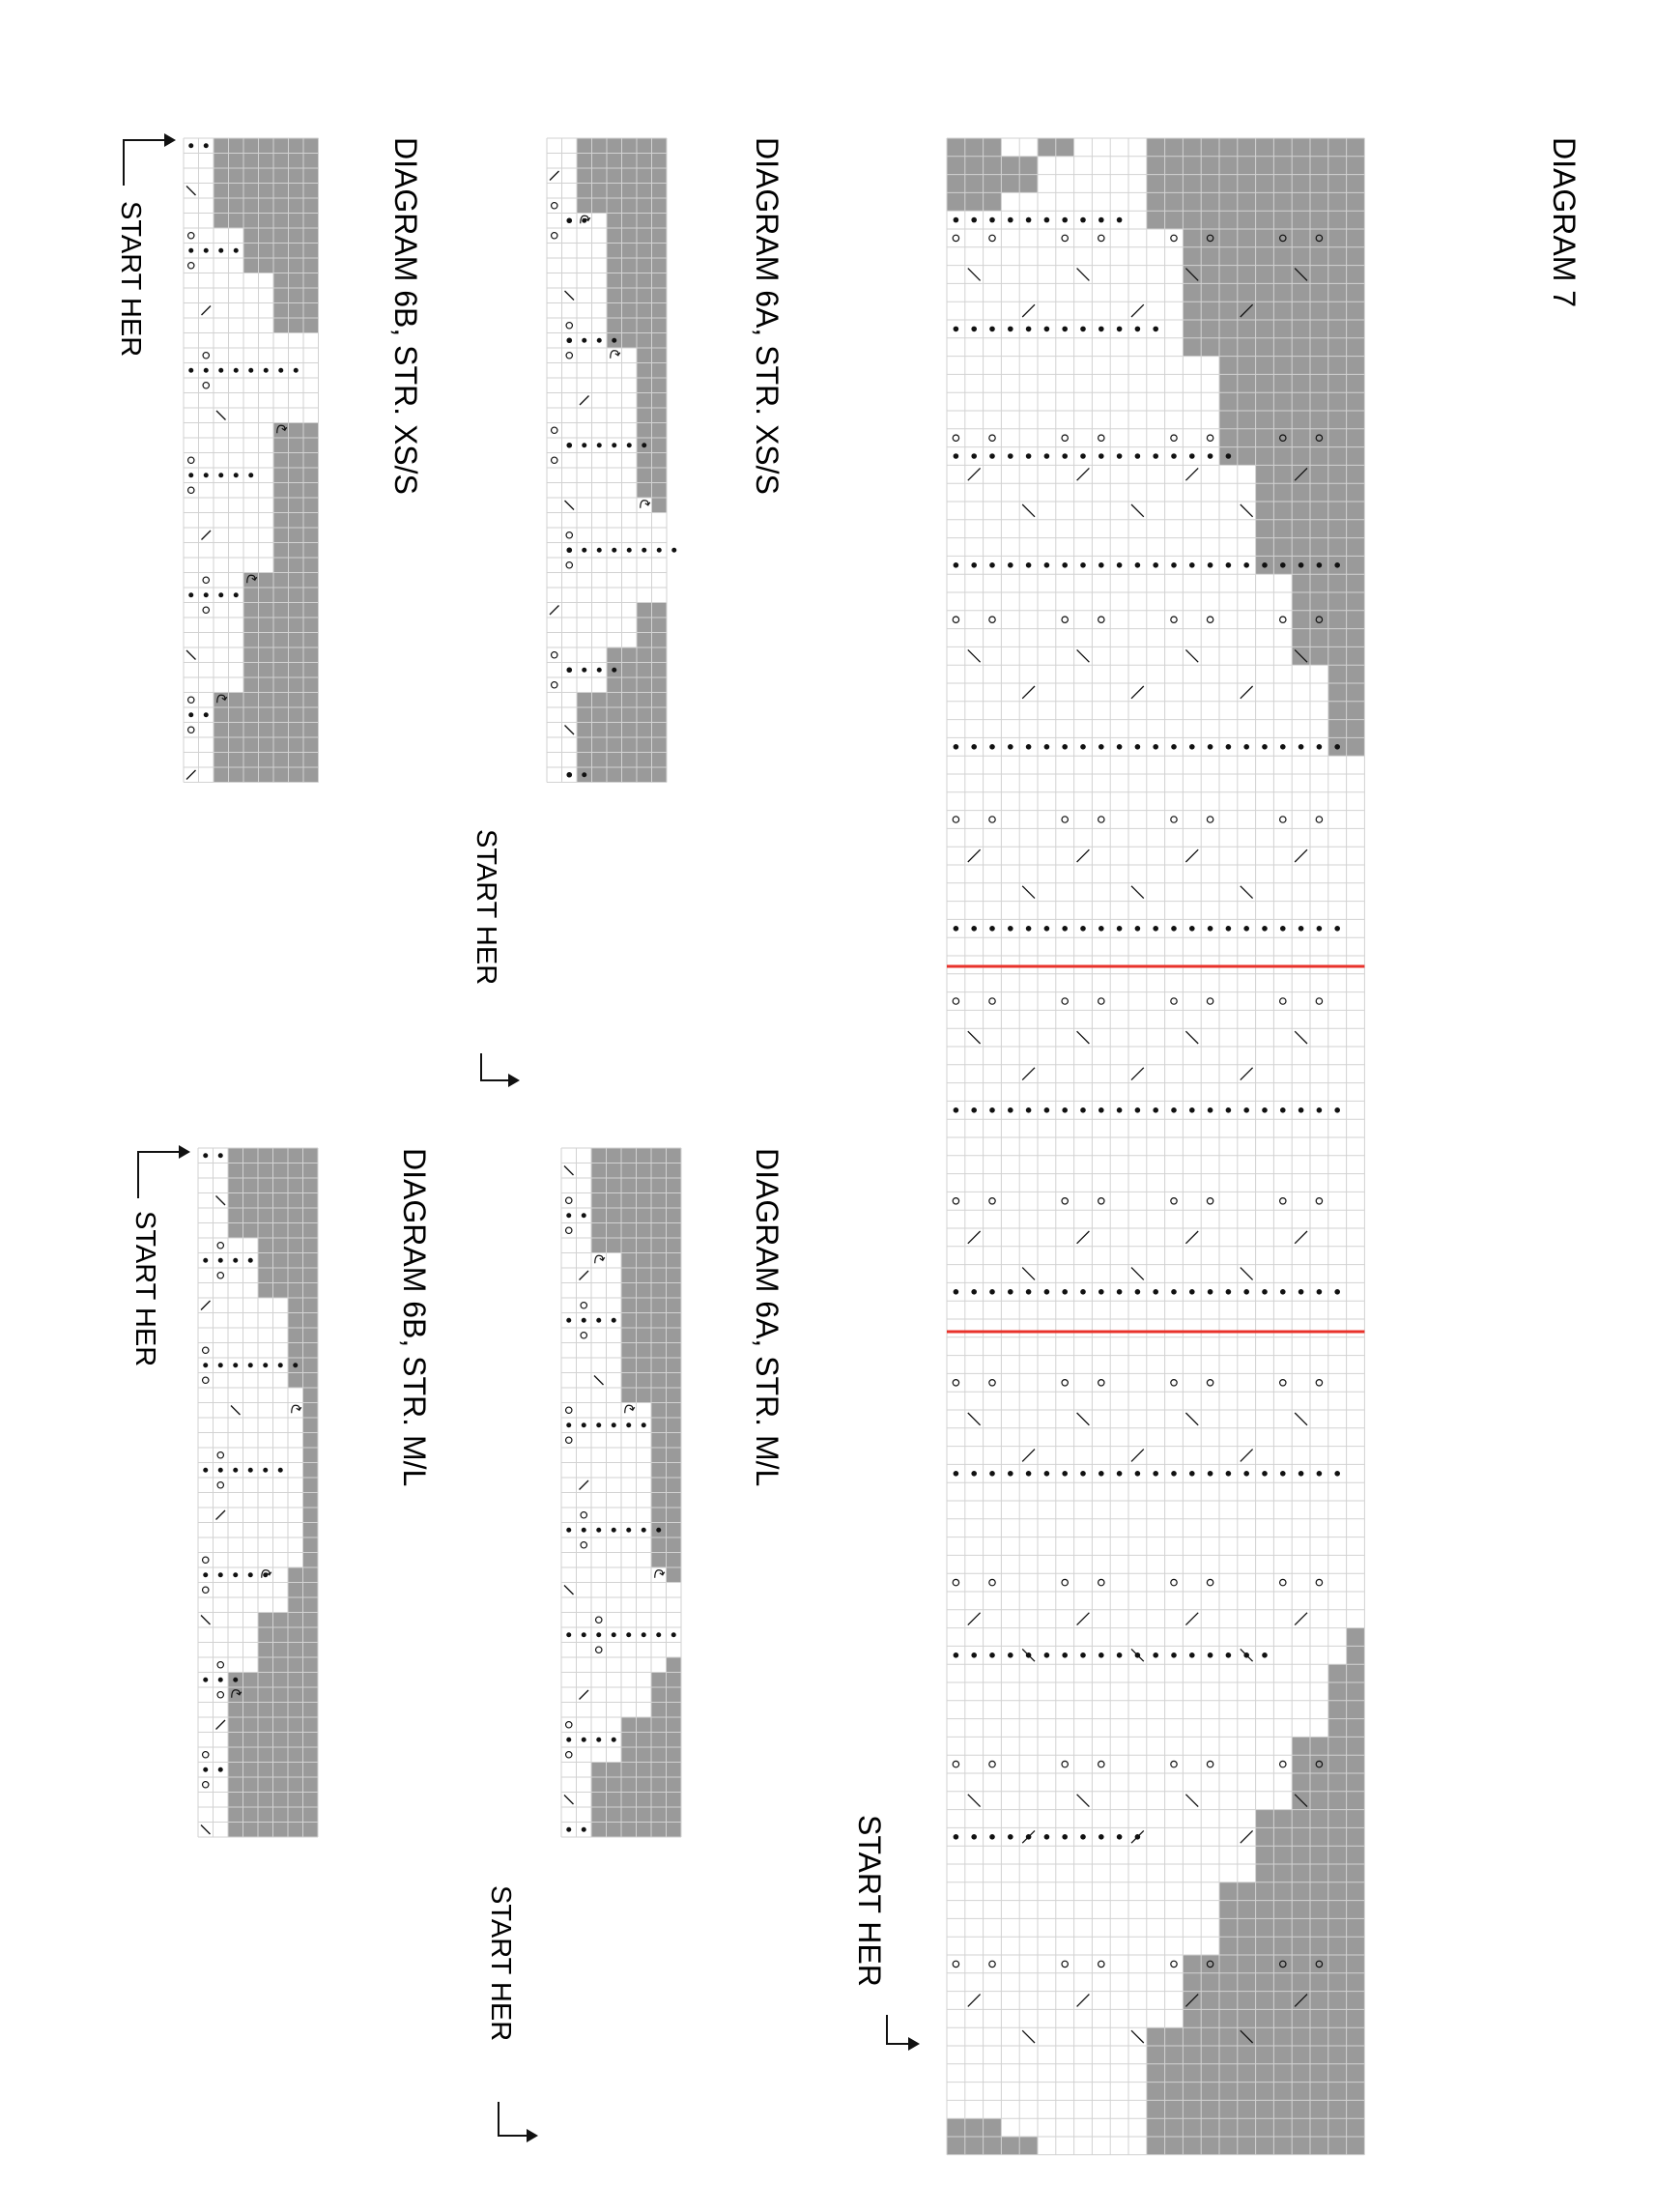  Describe the element at coordinates (584, 1305) in the screenshot. I see `d6a-ml-yarn-over-icon` at that location.